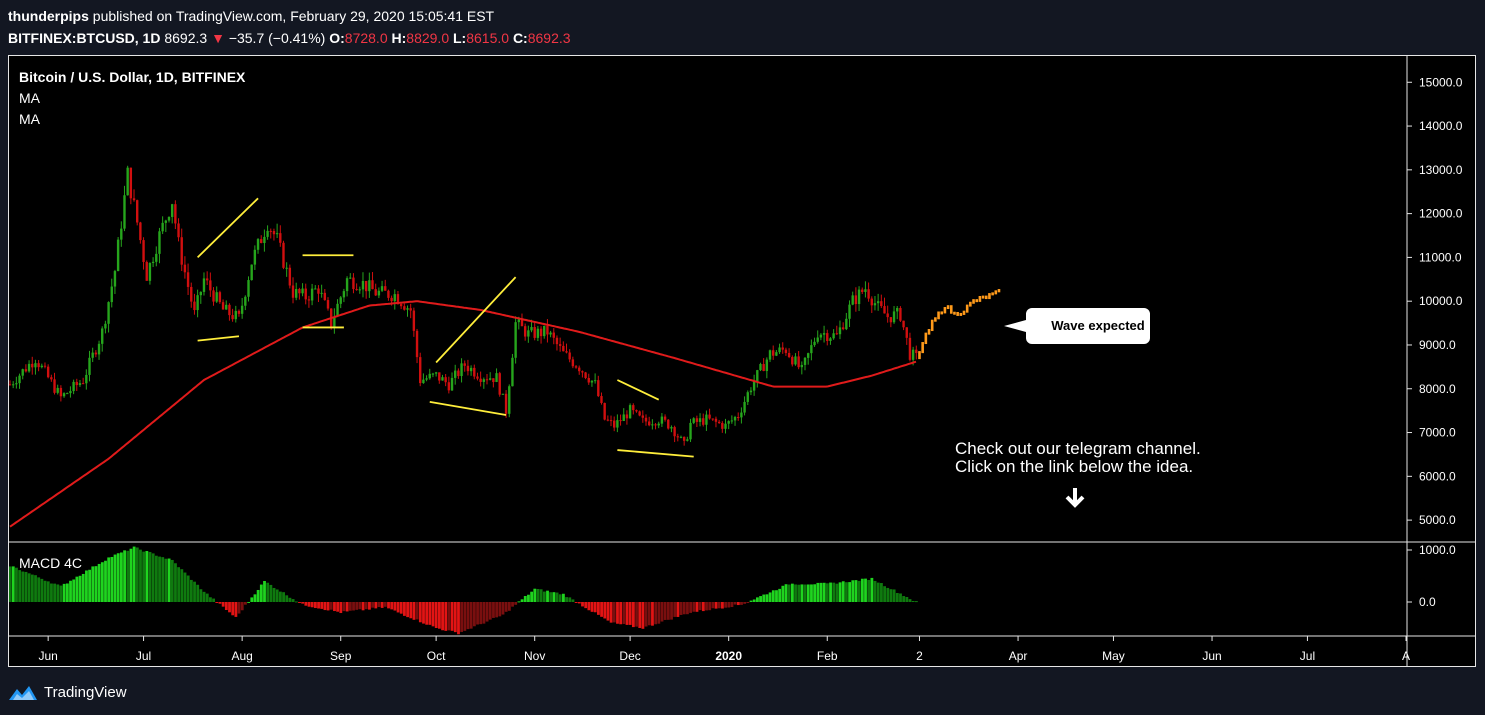  Describe the element at coordinates (30, 119) in the screenshot. I see `legend-ma-2: MA` at that location.